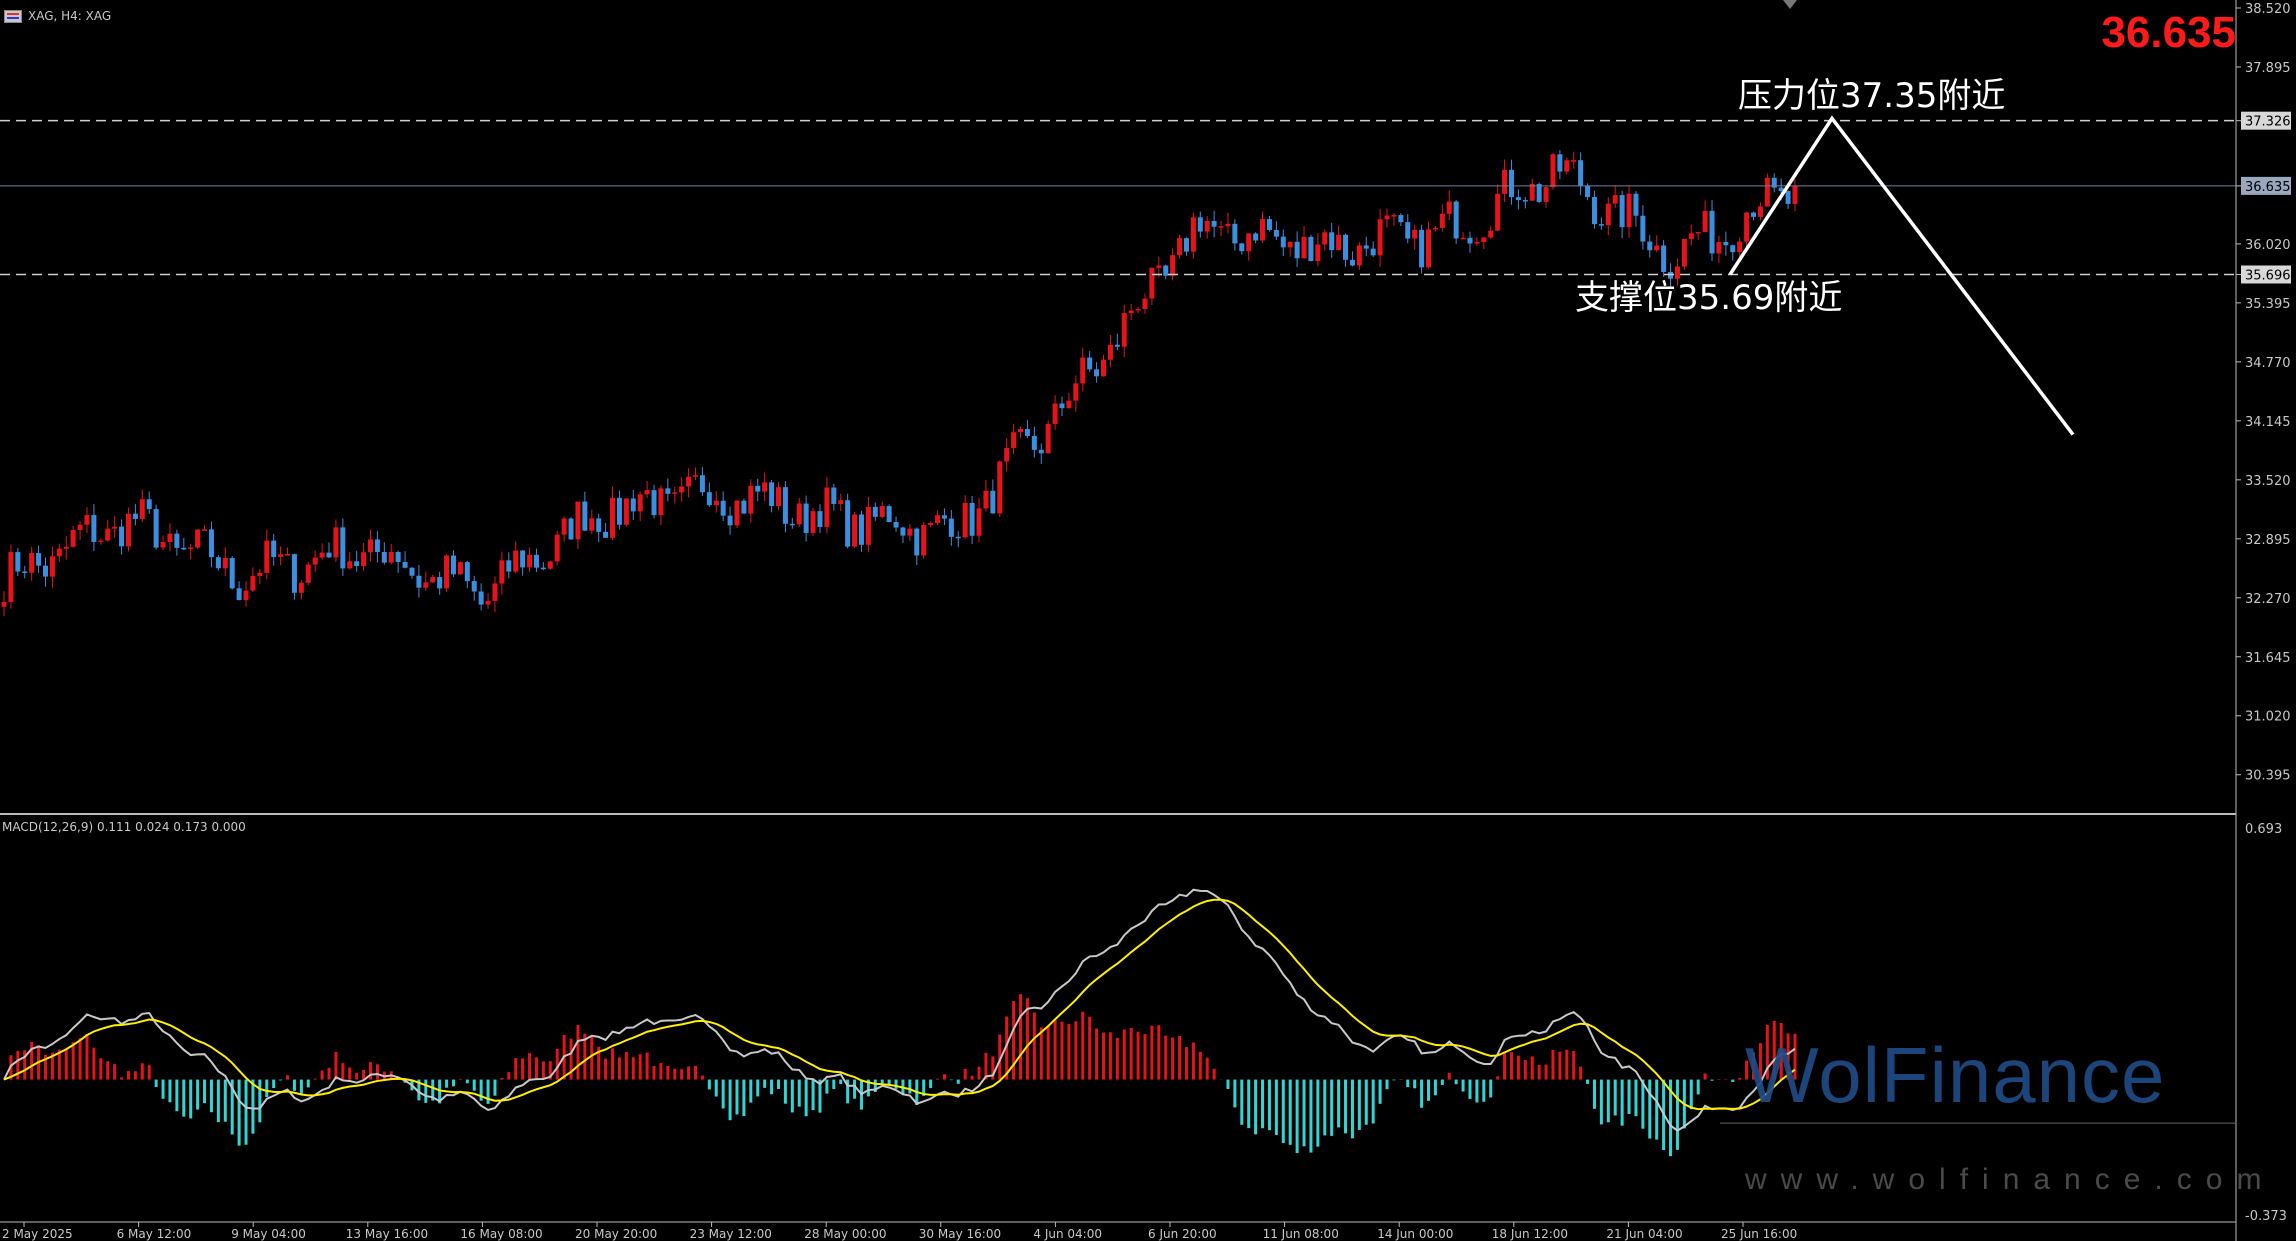 The height and width of the screenshot is (1241, 2296). I want to click on price-tick-label: 30.395, so click(2268, 776).